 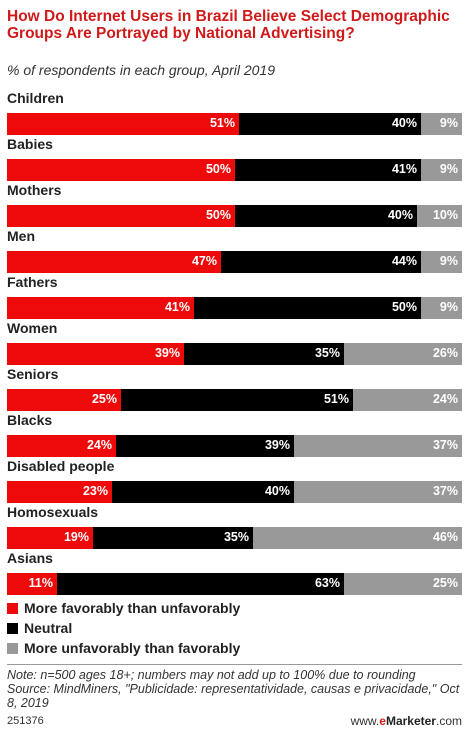 I want to click on bar-row: Asians 11% 63% 25%, so click(x=234, y=573).